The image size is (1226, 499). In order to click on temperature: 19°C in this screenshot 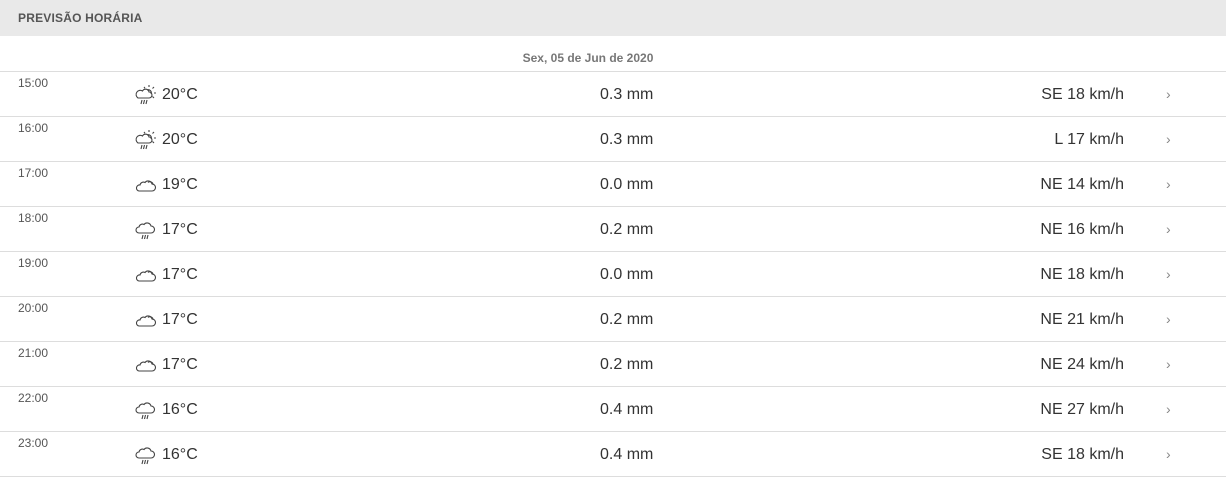, I will do `click(180, 184)`.